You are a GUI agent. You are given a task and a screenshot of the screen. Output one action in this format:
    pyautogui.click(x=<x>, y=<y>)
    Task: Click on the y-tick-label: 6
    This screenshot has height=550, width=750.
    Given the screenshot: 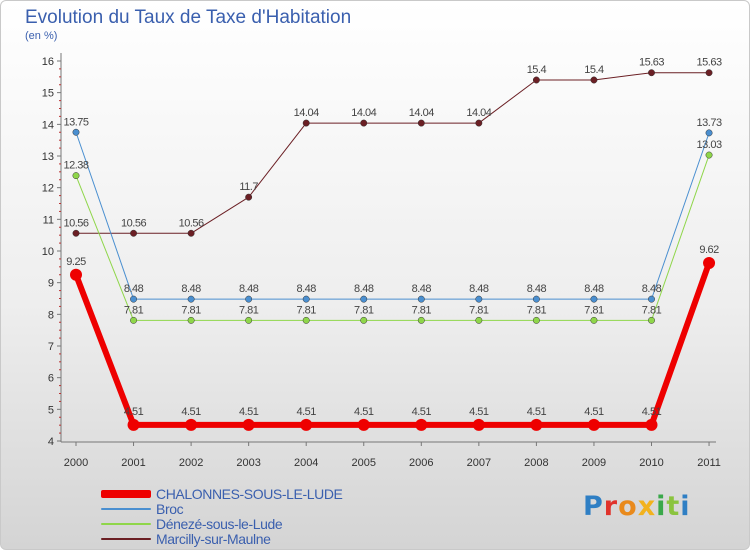 What is the action you would take?
    pyautogui.click(x=51, y=379)
    